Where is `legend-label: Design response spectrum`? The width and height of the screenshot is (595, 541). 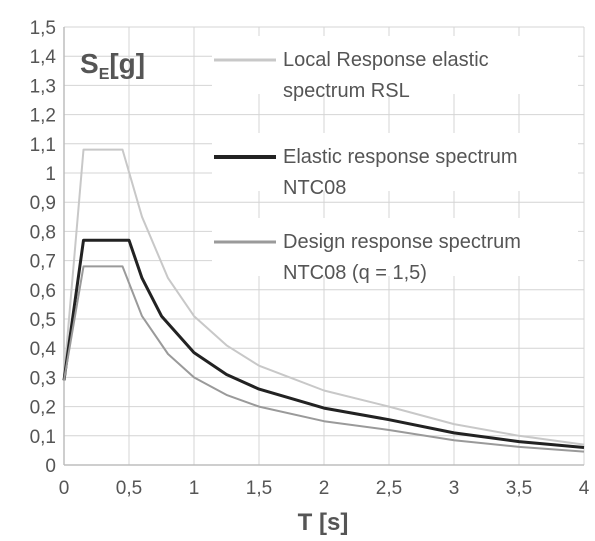
legend-label: Design response spectrum is located at coordinates (402, 242).